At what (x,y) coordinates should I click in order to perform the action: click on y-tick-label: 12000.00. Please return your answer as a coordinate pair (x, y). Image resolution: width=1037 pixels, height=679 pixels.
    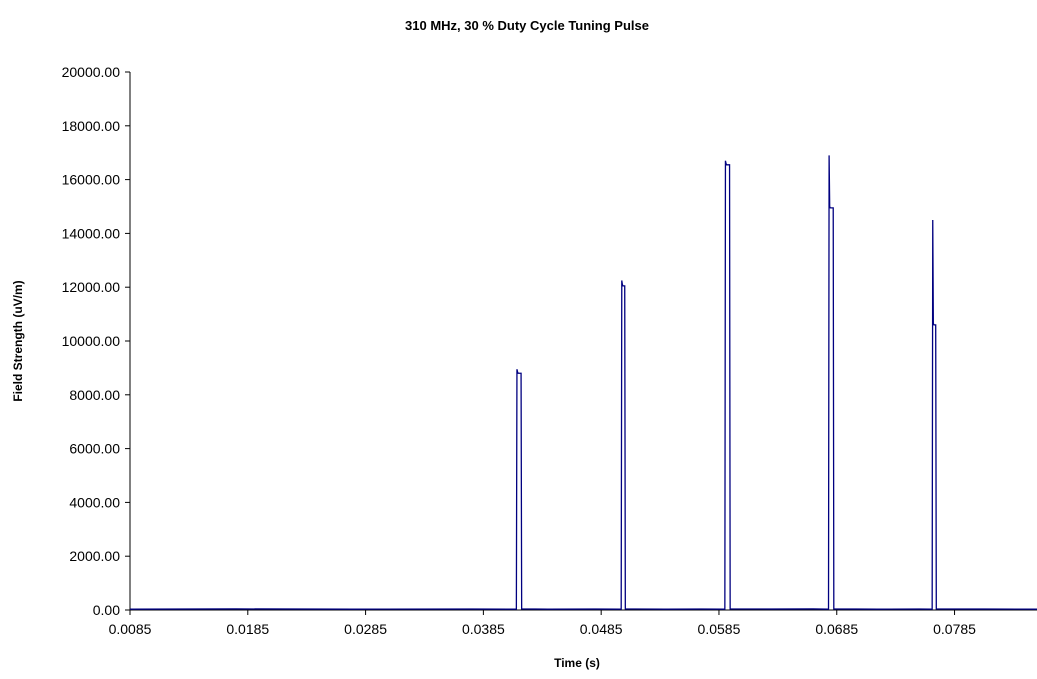
    Looking at the image, I should click on (91, 287).